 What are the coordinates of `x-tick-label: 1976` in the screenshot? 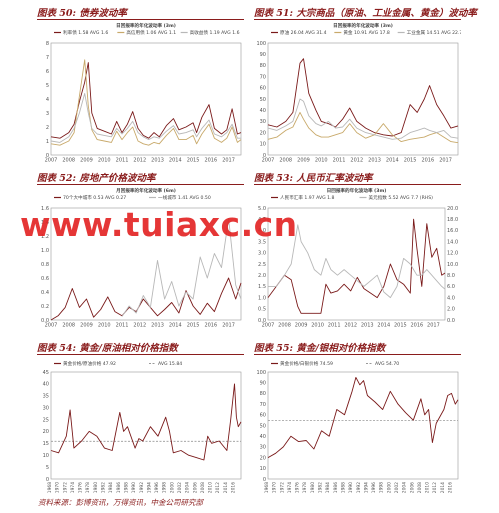 It's located at (81, 487).